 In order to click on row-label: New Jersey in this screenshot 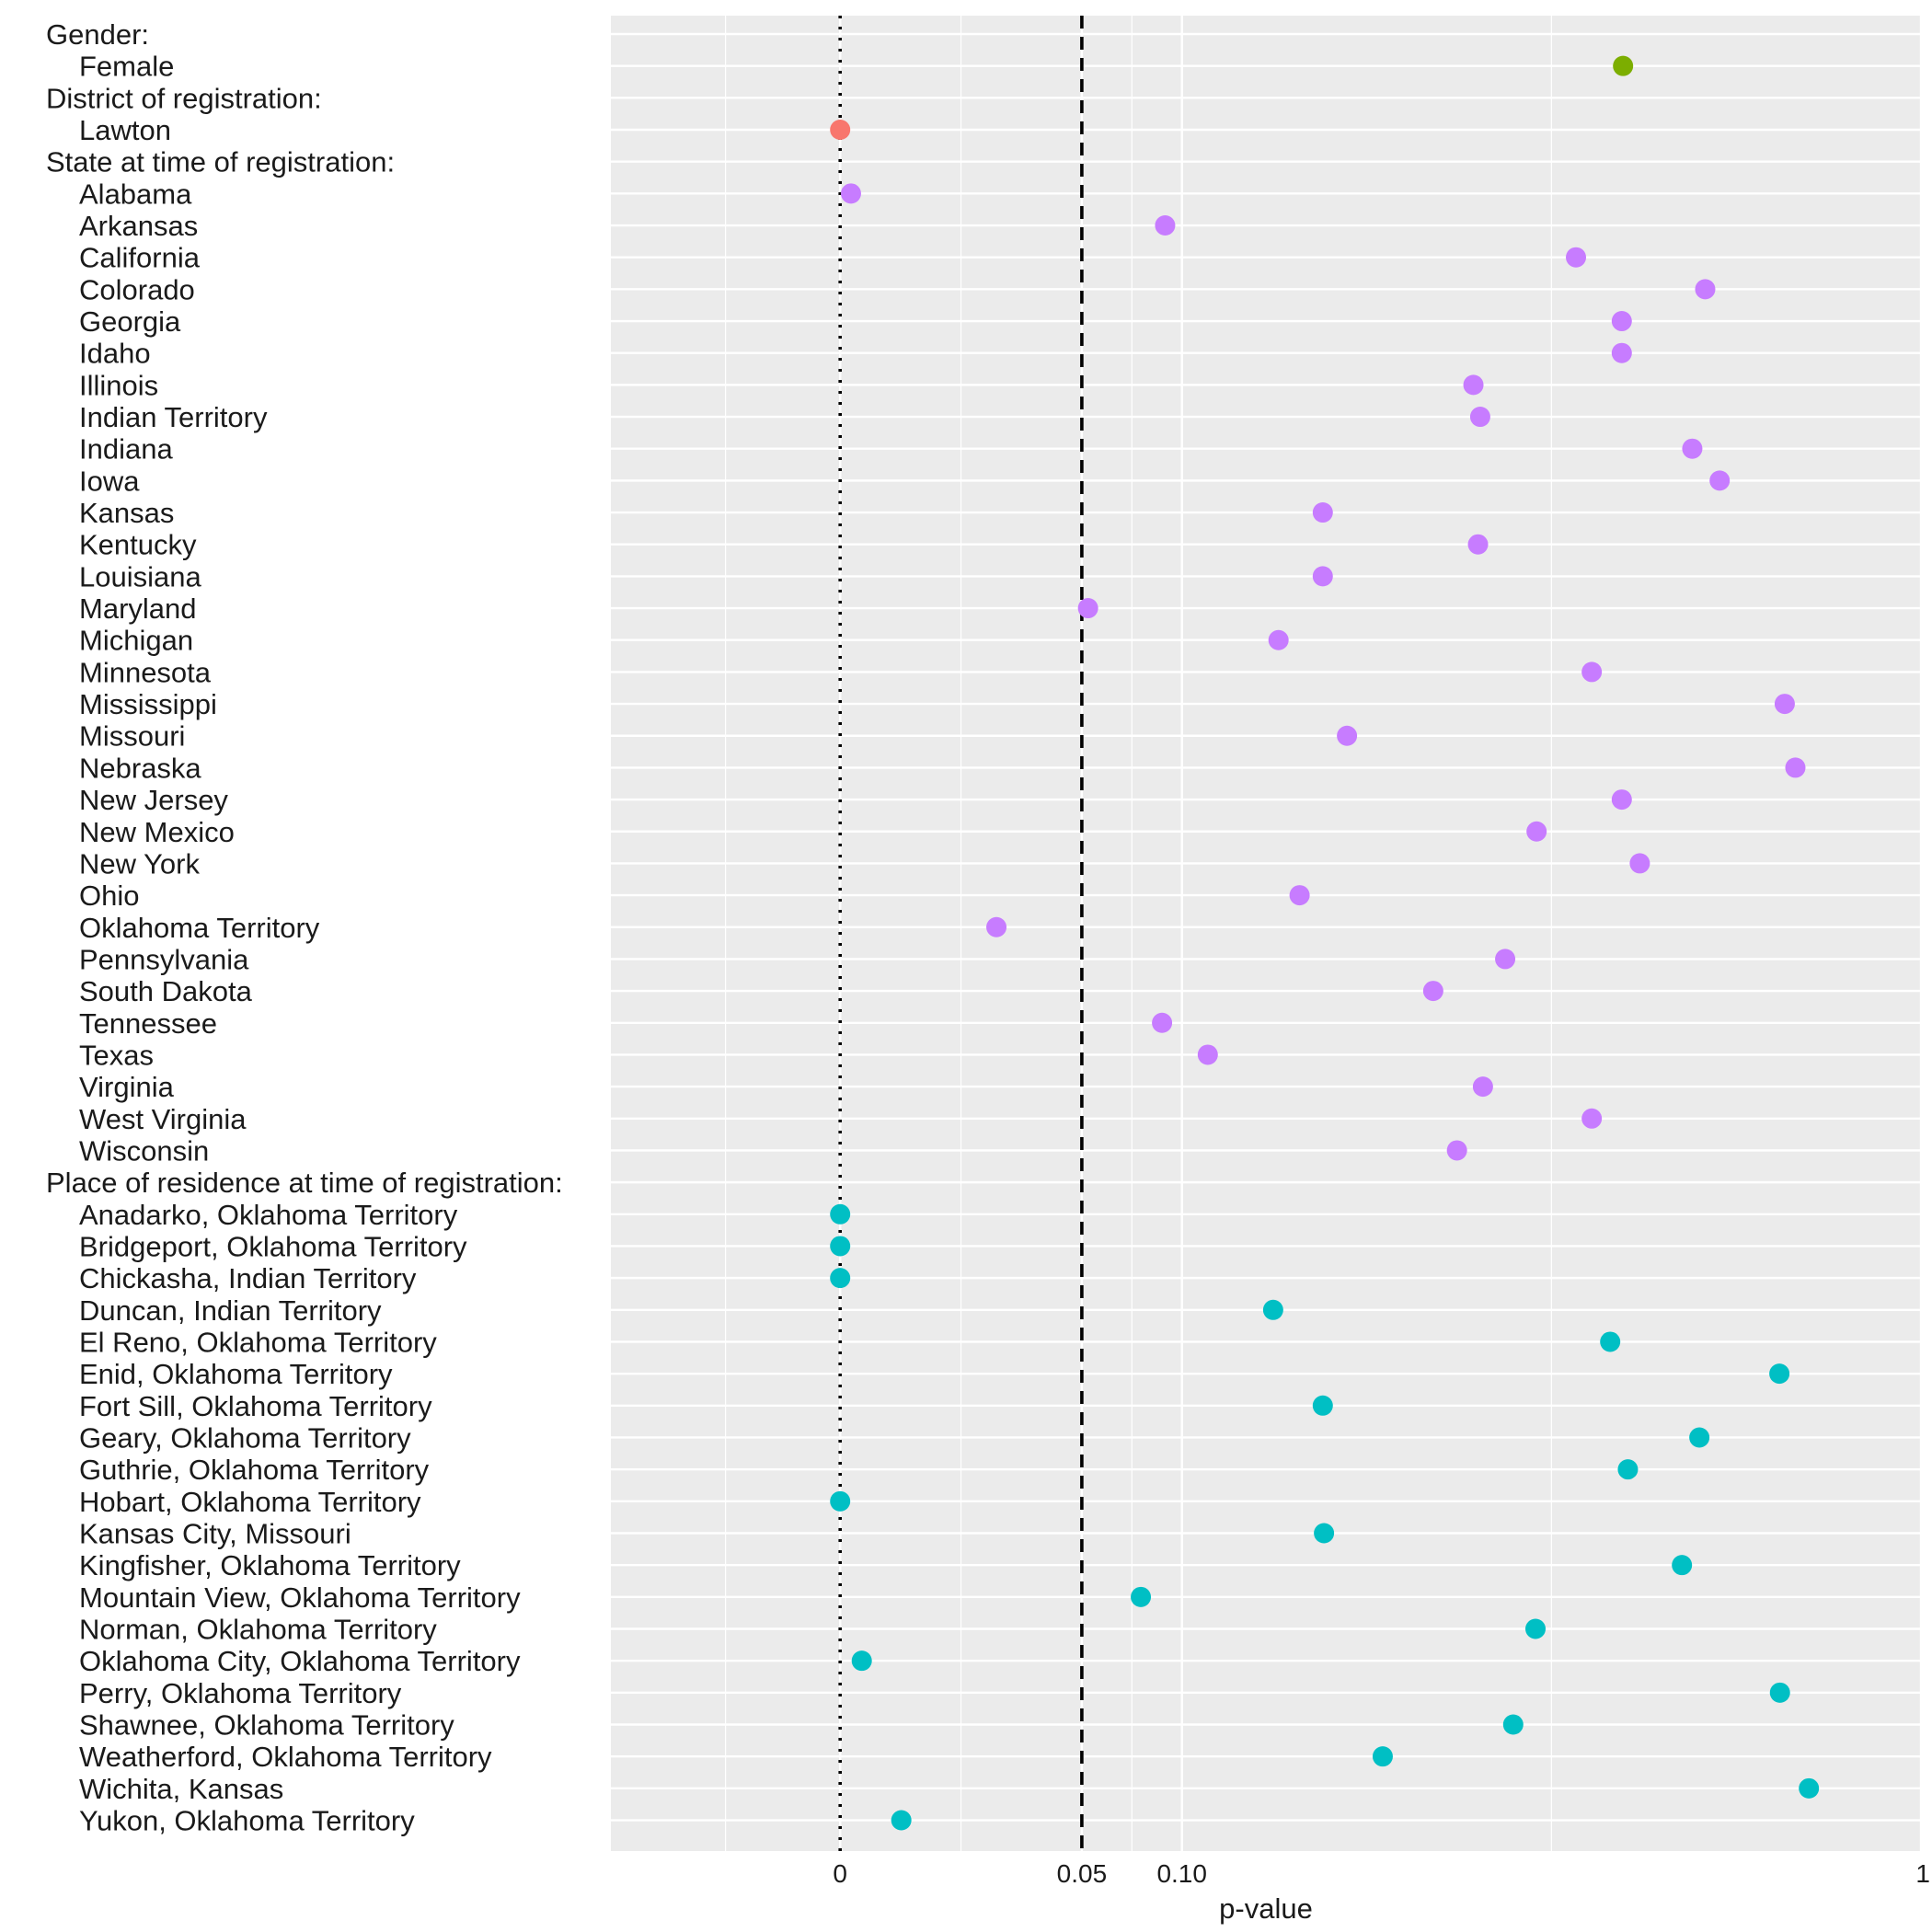, I will do `click(153, 800)`.